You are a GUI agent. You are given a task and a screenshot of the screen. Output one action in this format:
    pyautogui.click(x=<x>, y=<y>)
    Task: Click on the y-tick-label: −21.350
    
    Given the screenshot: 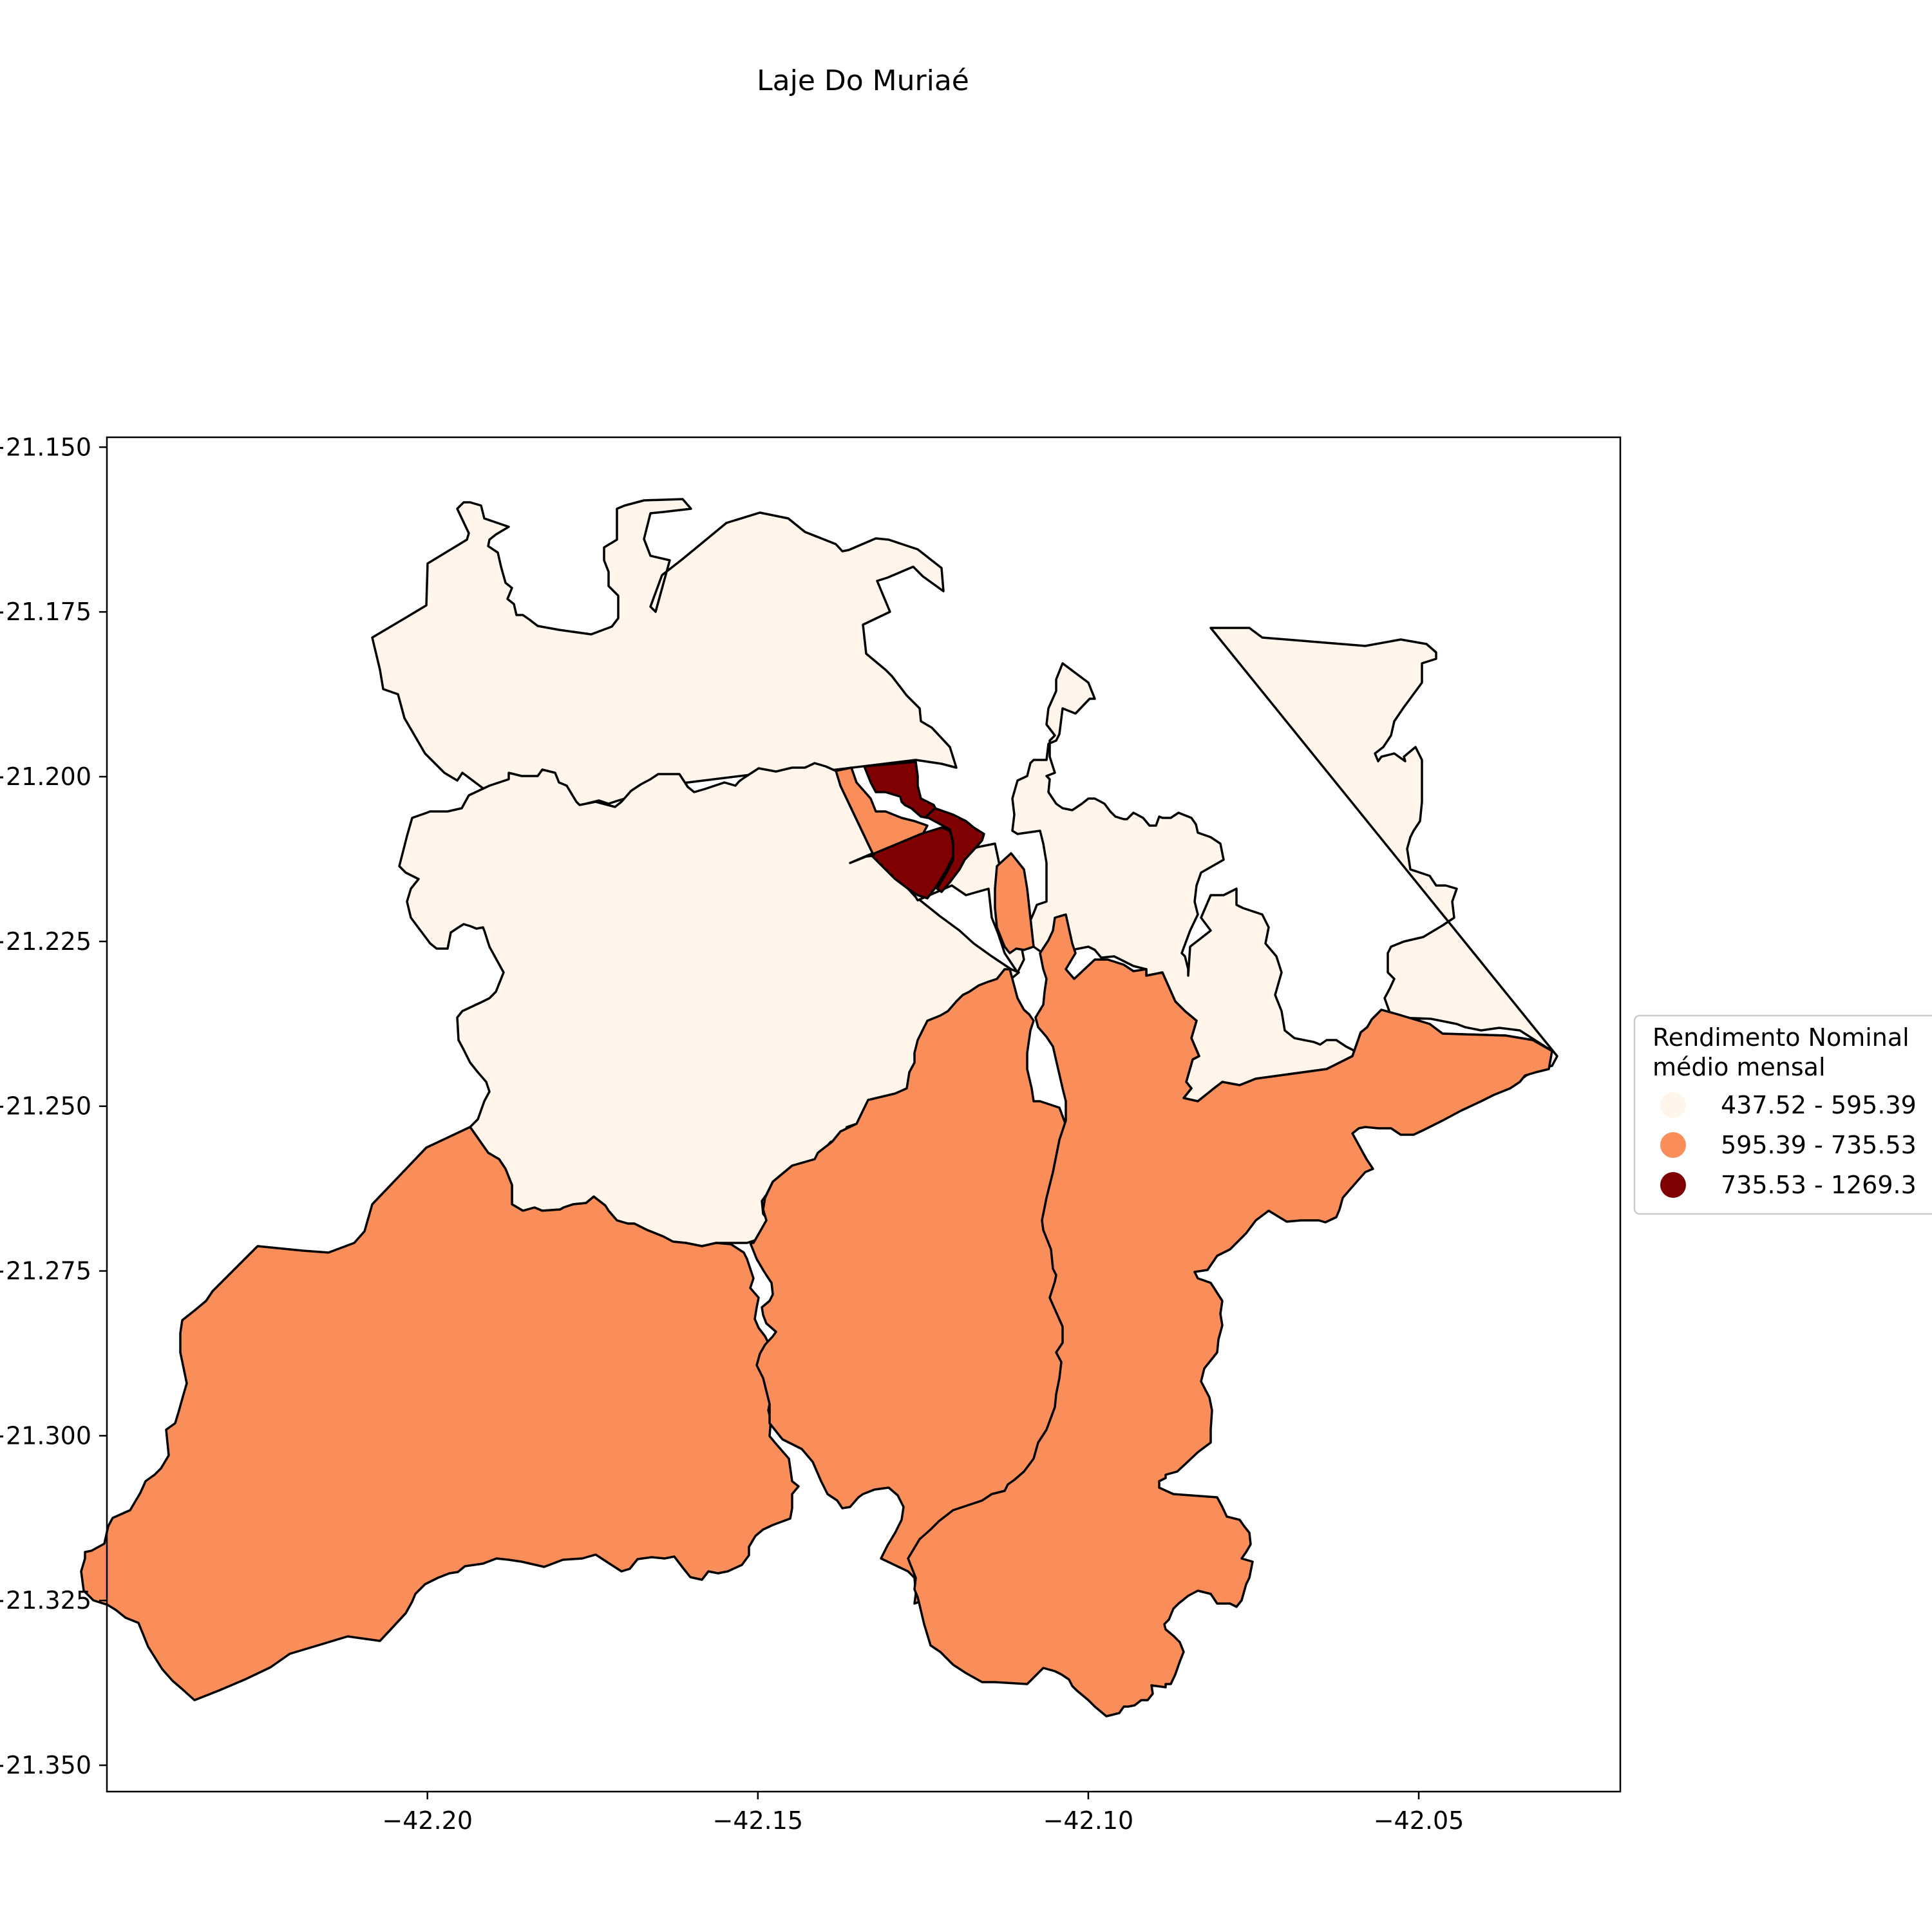 What is the action you would take?
    pyautogui.click(x=46, y=1765)
    